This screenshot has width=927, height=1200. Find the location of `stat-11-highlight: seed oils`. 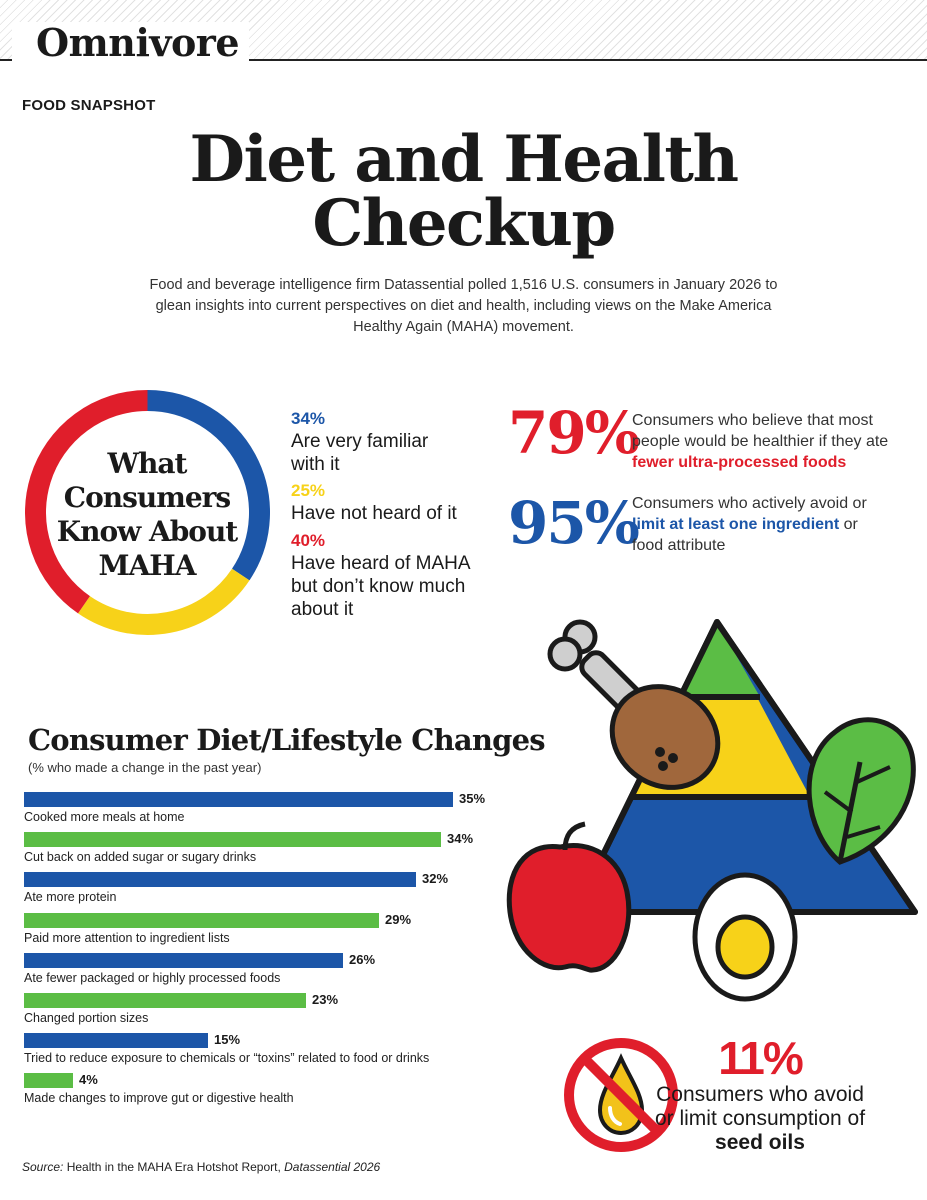

stat-11-highlight: seed oils is located at coordinates (760, 1142).